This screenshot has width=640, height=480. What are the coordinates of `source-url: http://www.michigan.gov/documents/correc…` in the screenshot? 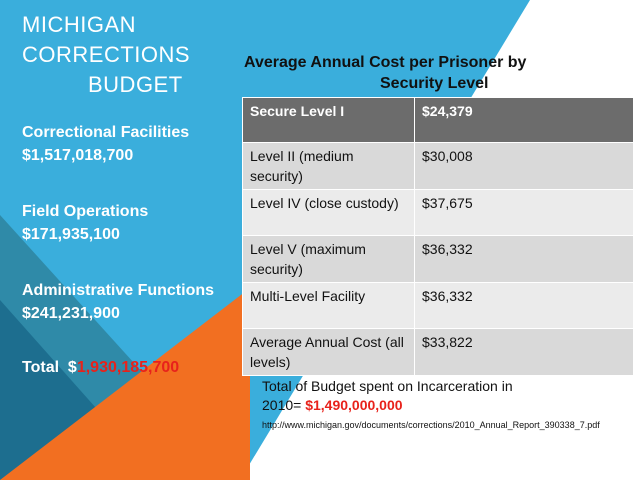 It's located at (431, 425).